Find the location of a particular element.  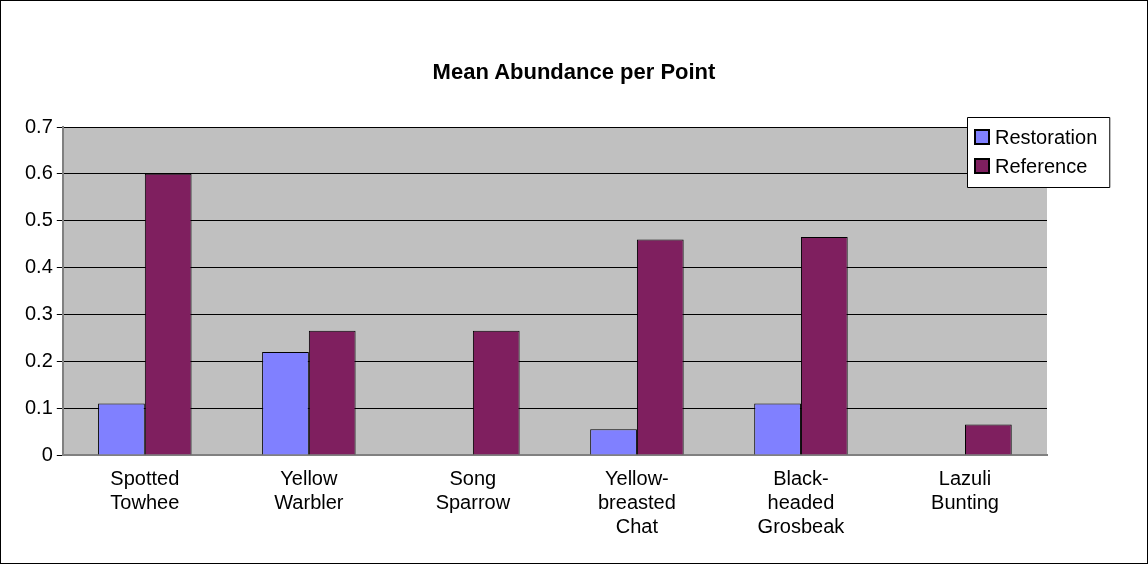

y-tick-label: 0.1 is located at coordinates (38, 406).